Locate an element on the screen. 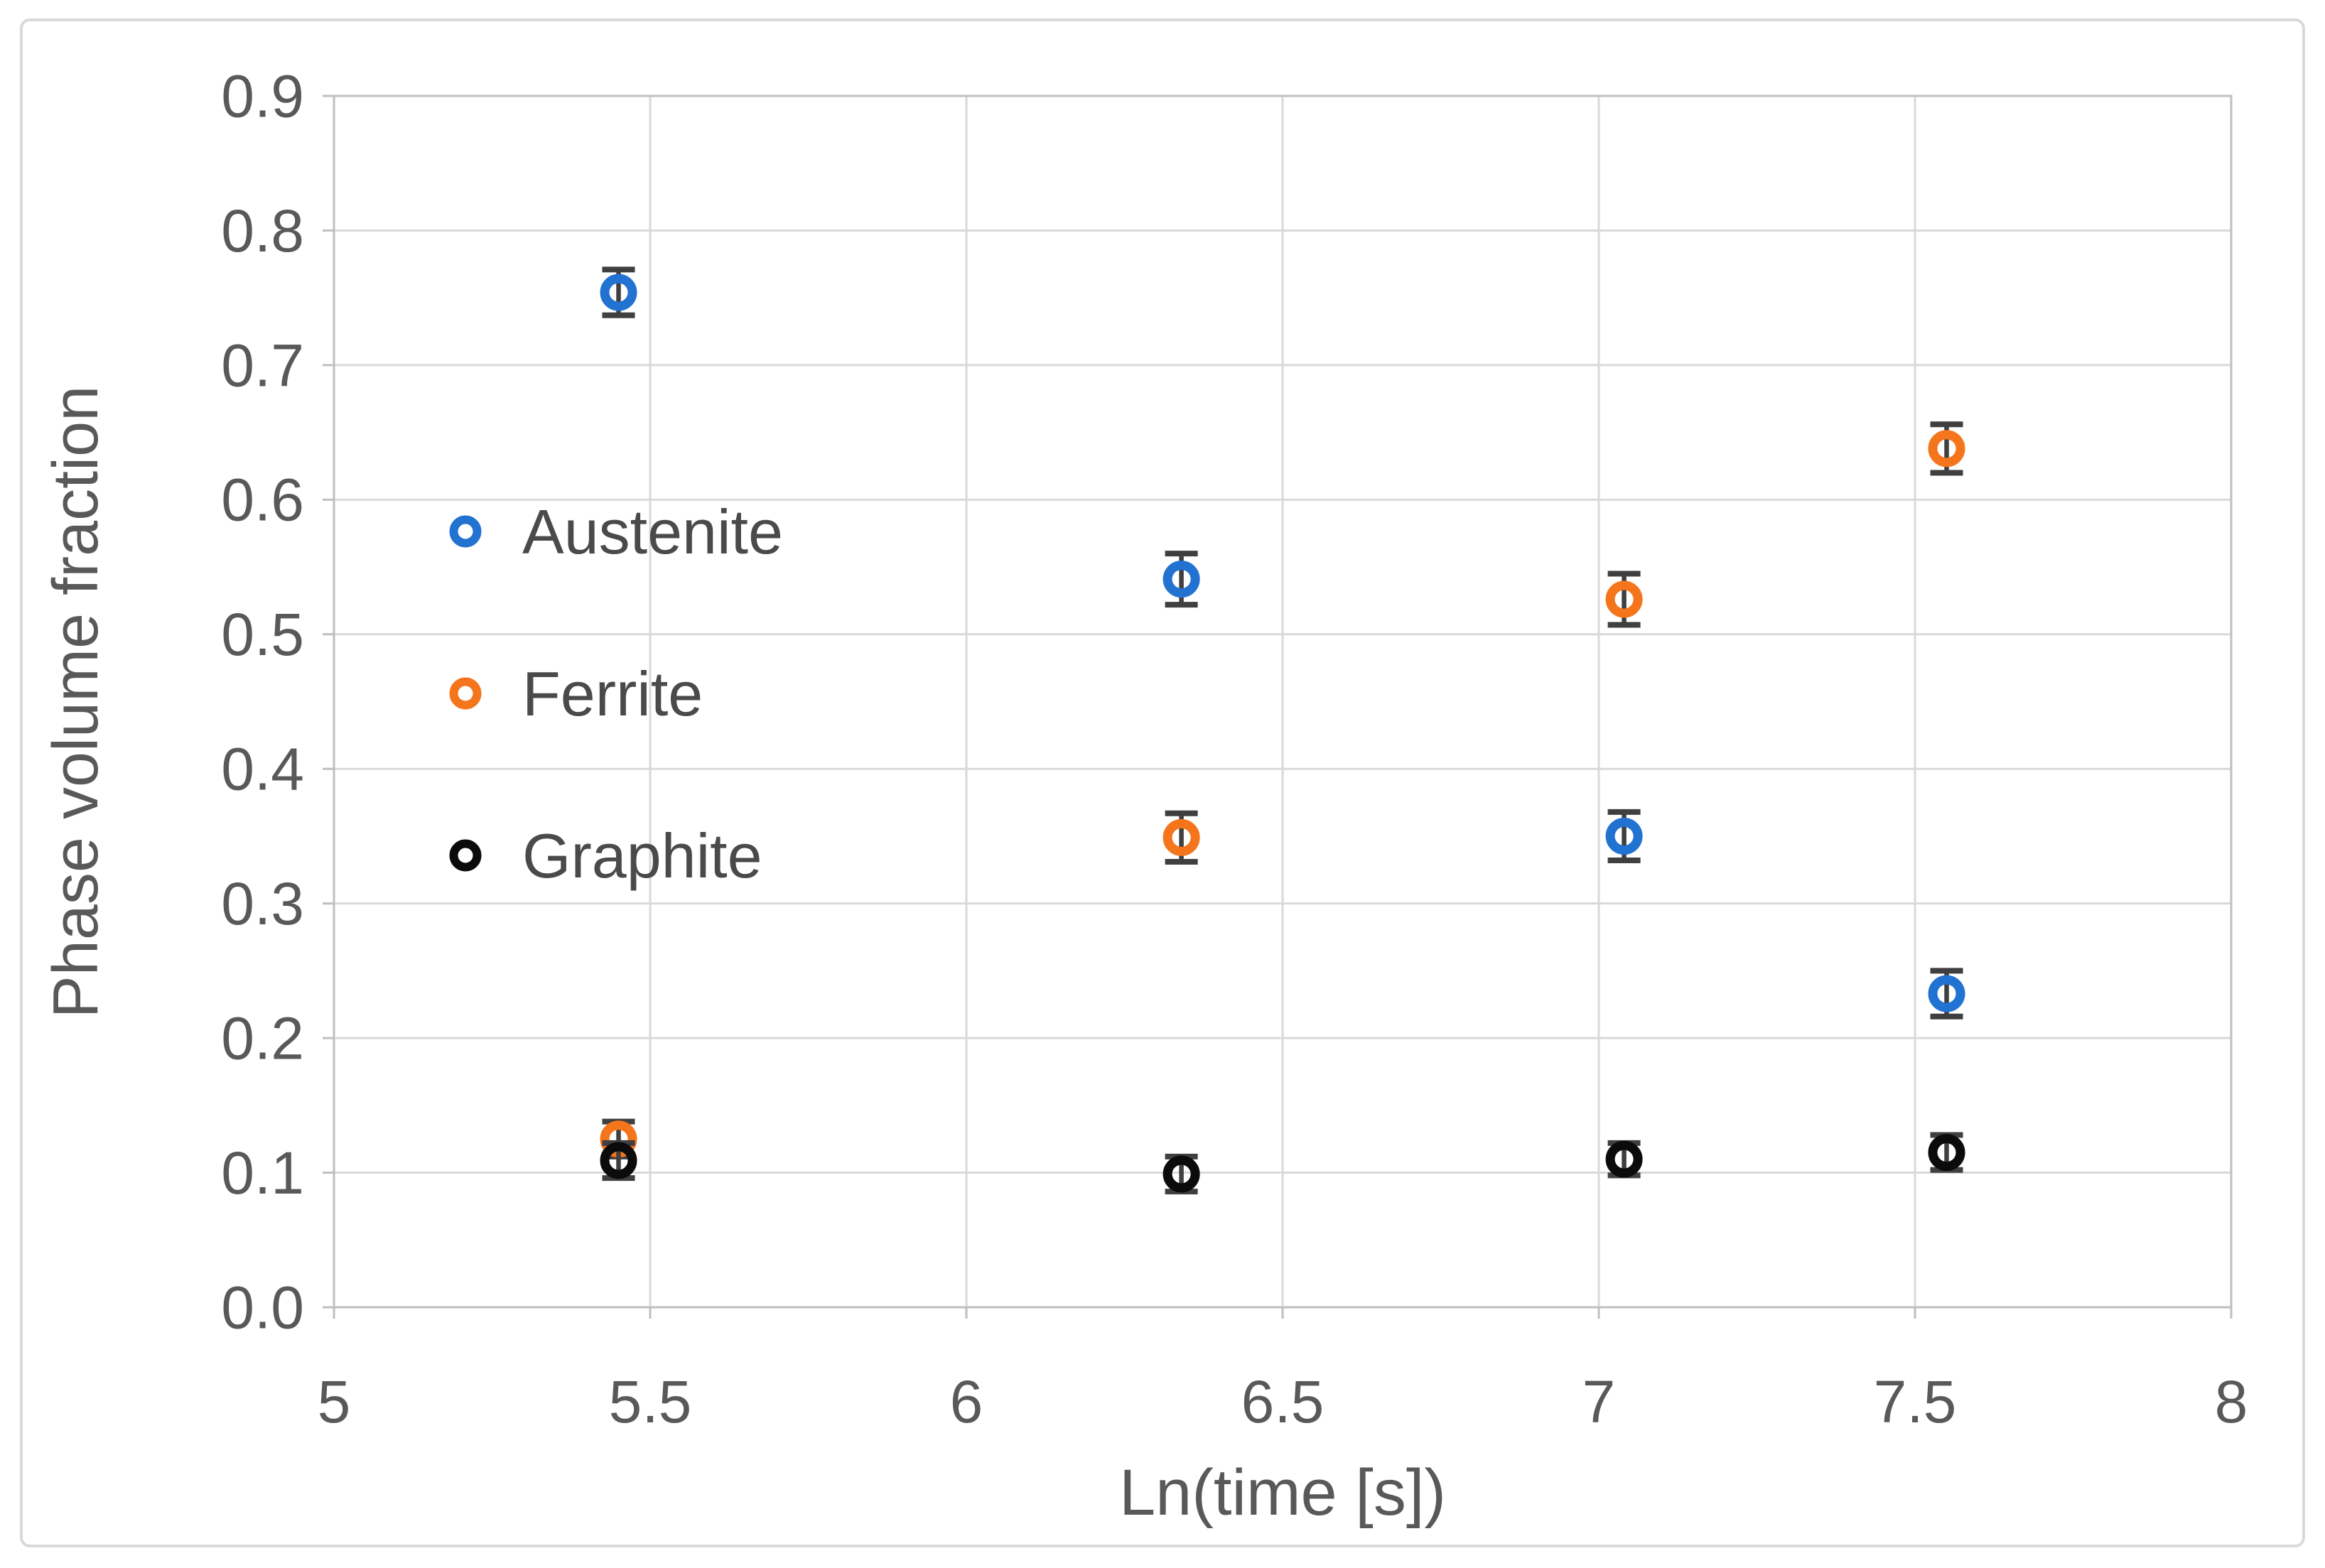 The width and height of the screenshot is (2325, 1568). legend-item-graphite: Graphite is located at coordinates (605, 856).